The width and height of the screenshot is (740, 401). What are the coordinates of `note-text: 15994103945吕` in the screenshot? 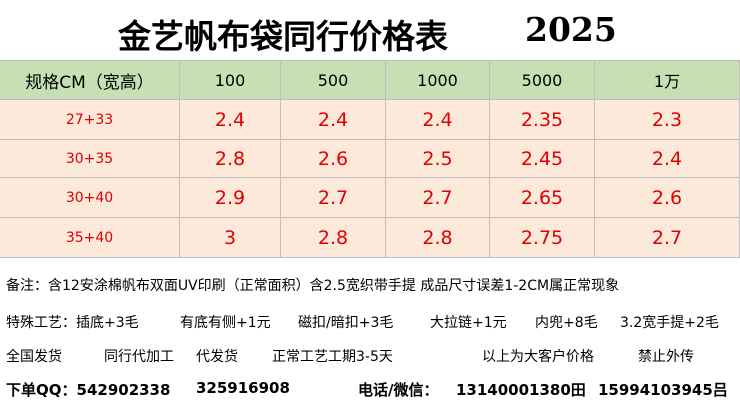 It's located at (663, 390).